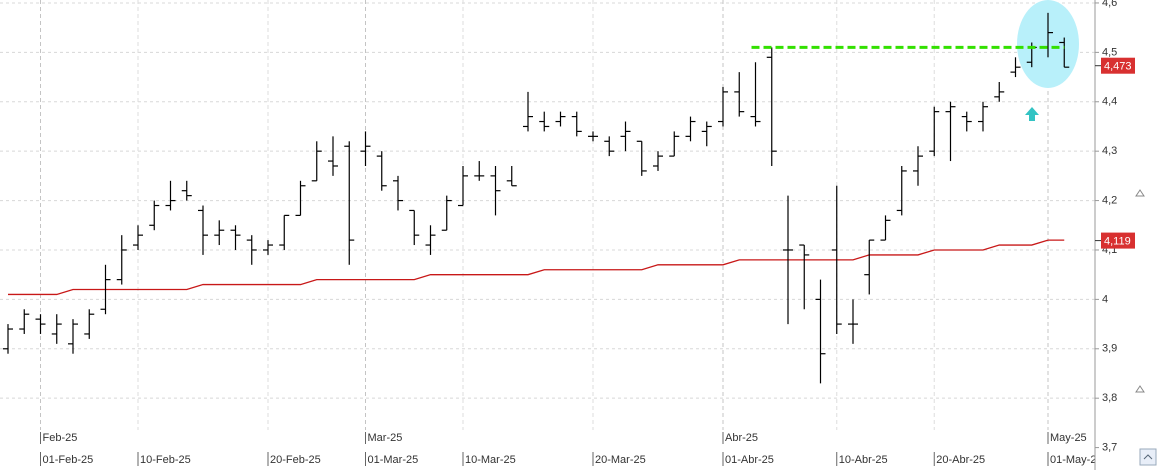 This screenshot has width=1160, height=470. I want to click on y-tick-label: 4,5, so click(1109, 52).